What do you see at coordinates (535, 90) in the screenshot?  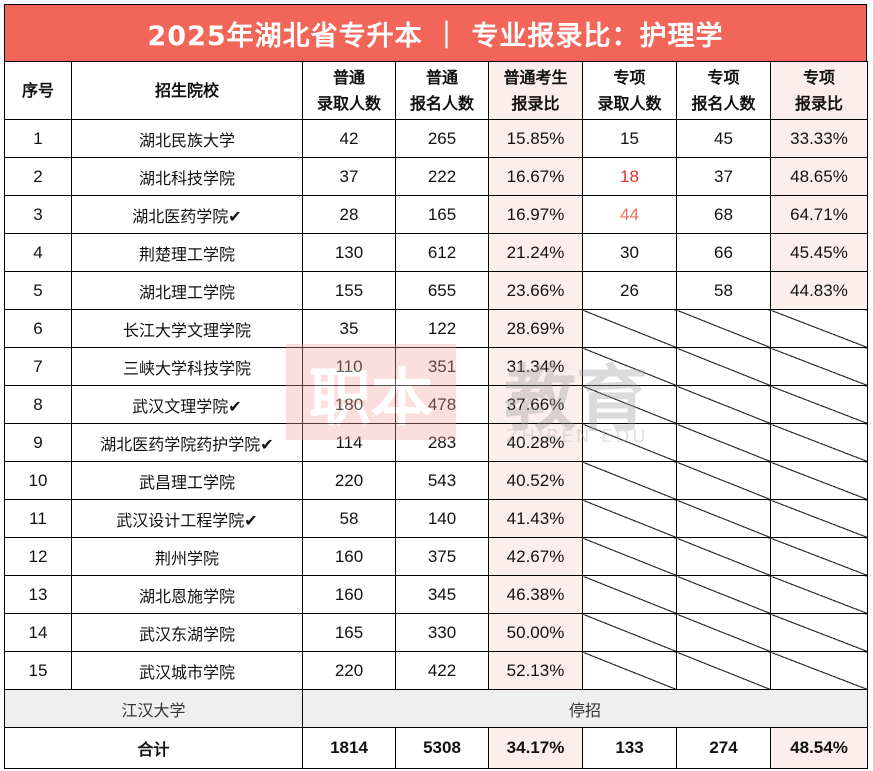 I see `header-normal-ratio: 普通考生 报录比` at bounding box center [535, 90].